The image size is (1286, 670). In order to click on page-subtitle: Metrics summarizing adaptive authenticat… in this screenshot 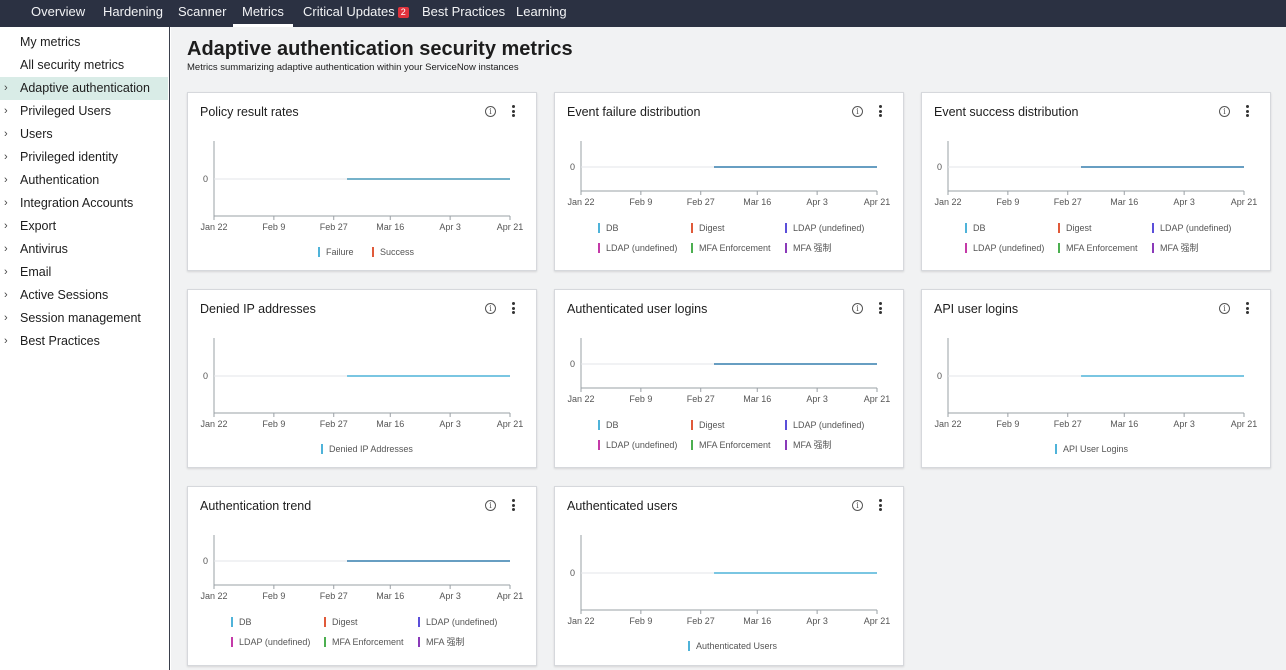, I will do `click(353, 67)`.